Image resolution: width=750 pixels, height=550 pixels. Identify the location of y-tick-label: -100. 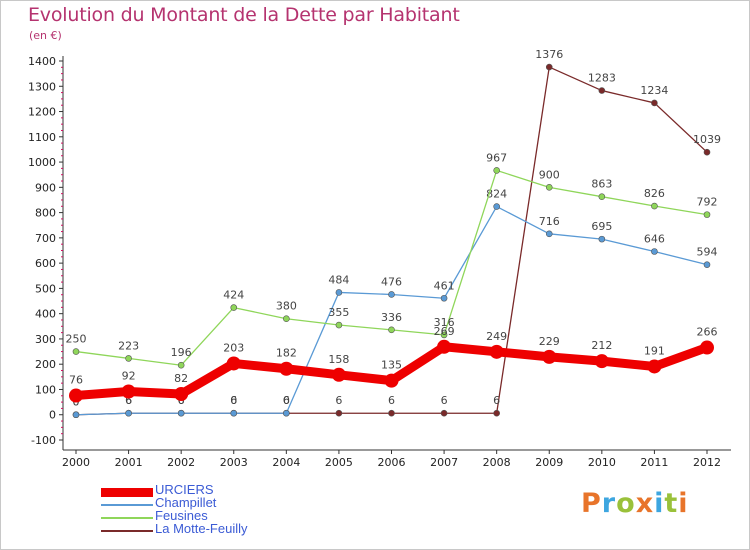
(43, 440).